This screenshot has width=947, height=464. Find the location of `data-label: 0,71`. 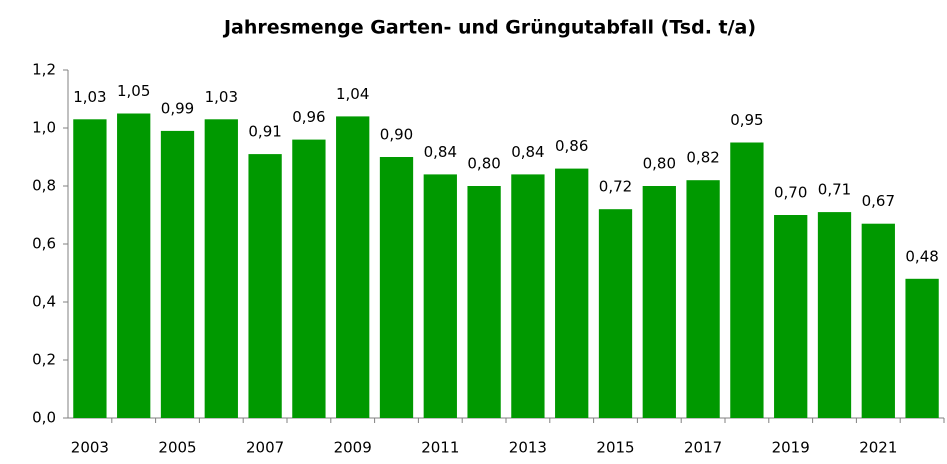

data-label: 0,71 is located at coordinates (834, 190).